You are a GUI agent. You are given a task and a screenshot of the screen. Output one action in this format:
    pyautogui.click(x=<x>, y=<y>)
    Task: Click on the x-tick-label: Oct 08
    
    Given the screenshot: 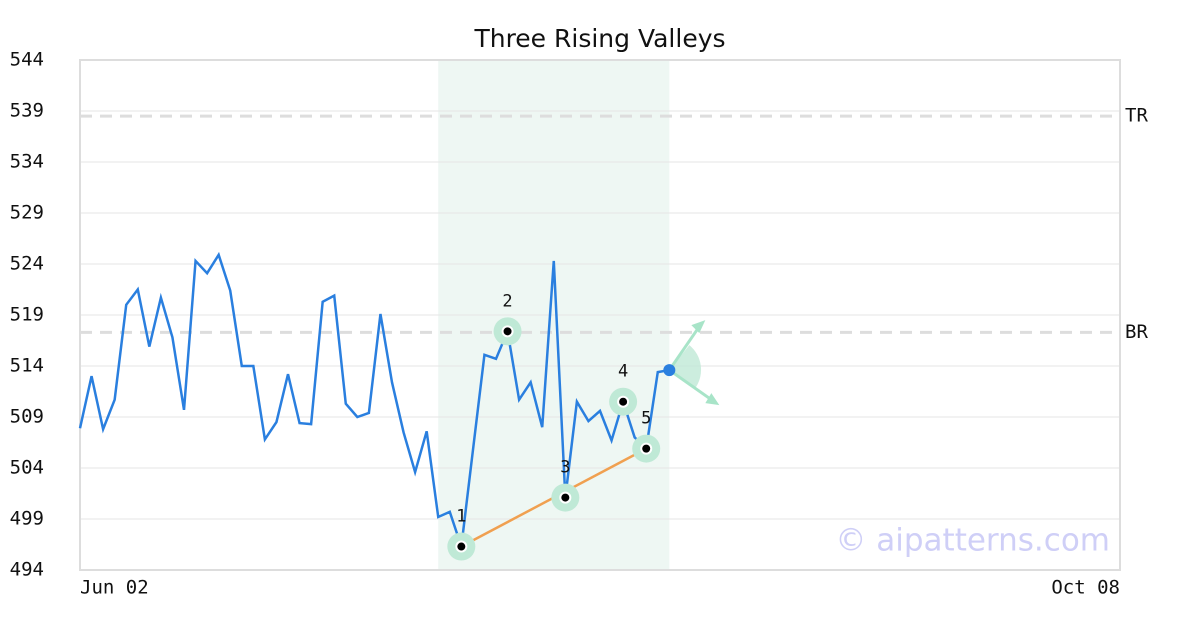 What is the action you would take?
    pyautogui.click(x=1085, y=588)
    